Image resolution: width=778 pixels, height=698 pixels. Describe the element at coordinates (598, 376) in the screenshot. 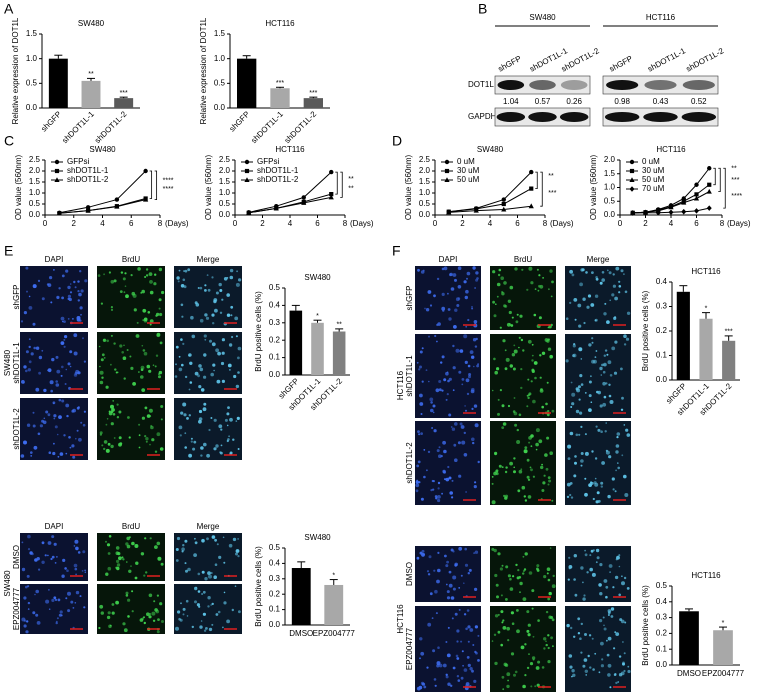

I see `micrograph` at that location.